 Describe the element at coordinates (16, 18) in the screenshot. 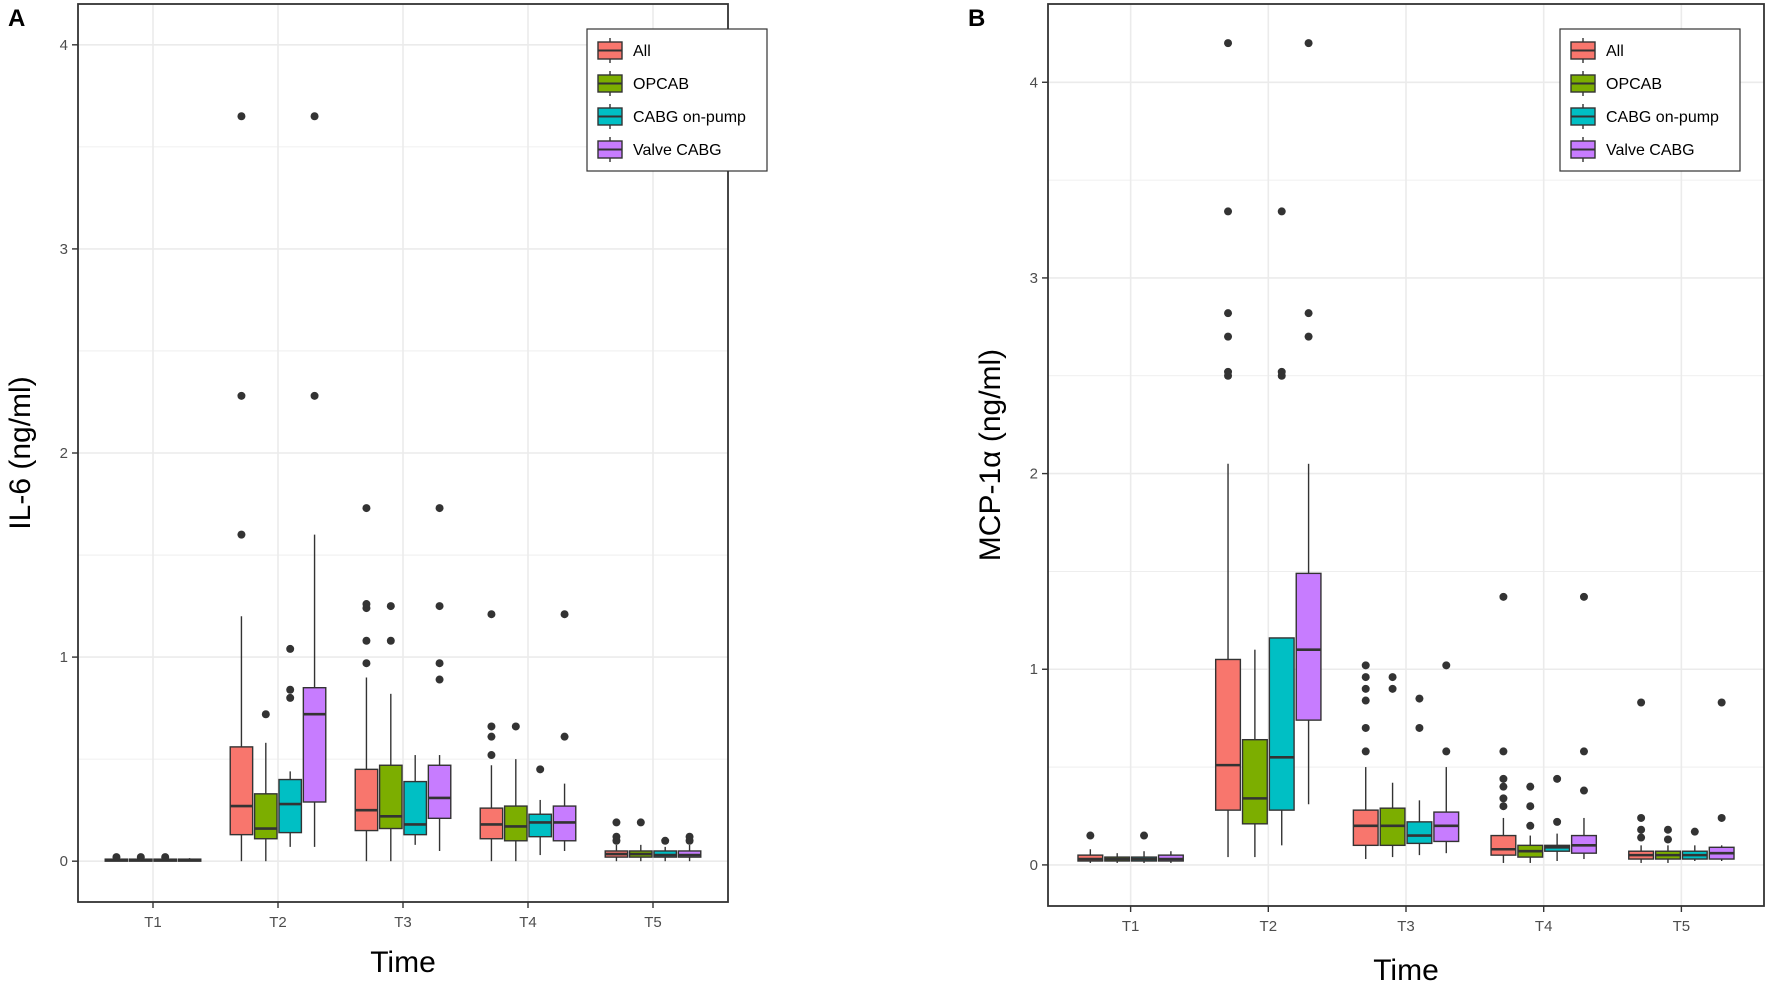

I see `panel-label: A` at that location.